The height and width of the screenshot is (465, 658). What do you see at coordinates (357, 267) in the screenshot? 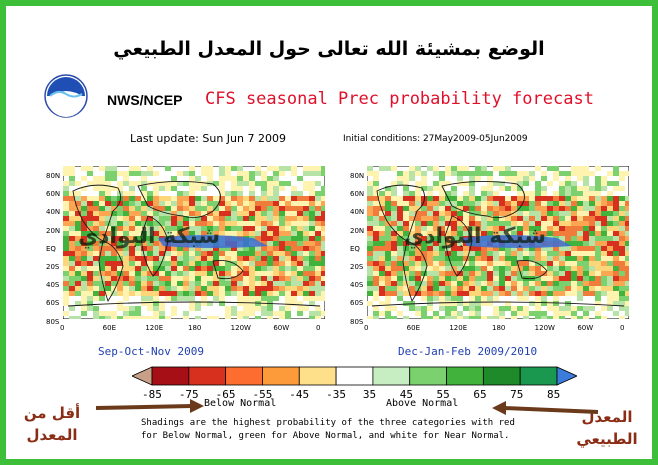
I see `lat-label: 20S` at bounding box center [357, 267].